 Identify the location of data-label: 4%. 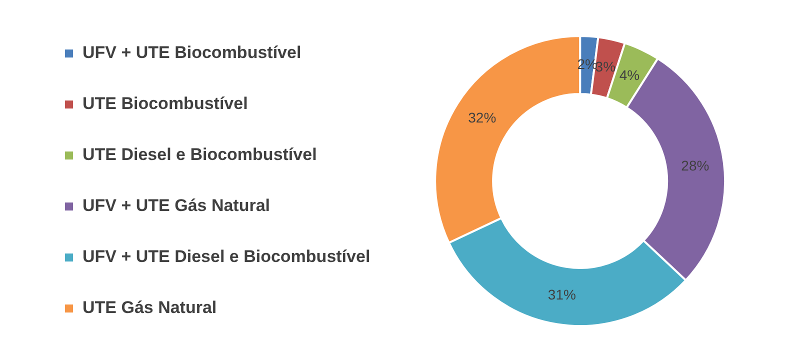
(629, 74).